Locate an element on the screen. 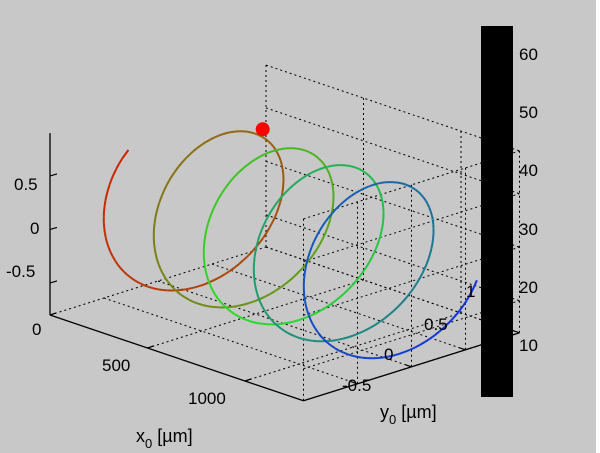  colorbar-ticks is located at coordinates (497, 200).